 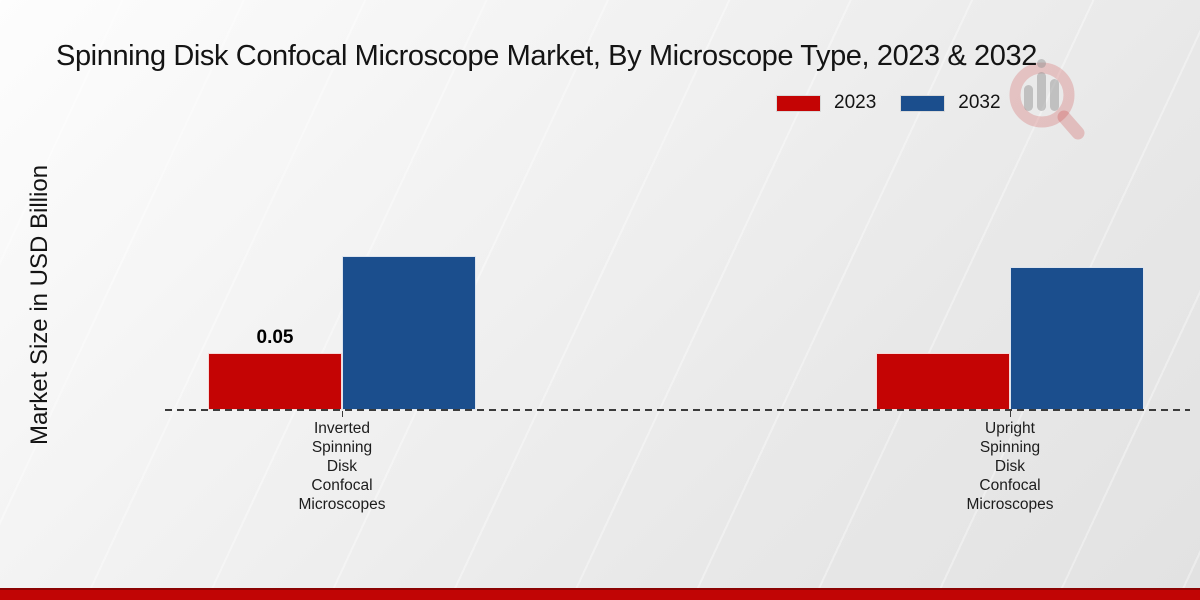 I want to click on legend: 2023 2032, so click(x=888, y=103).